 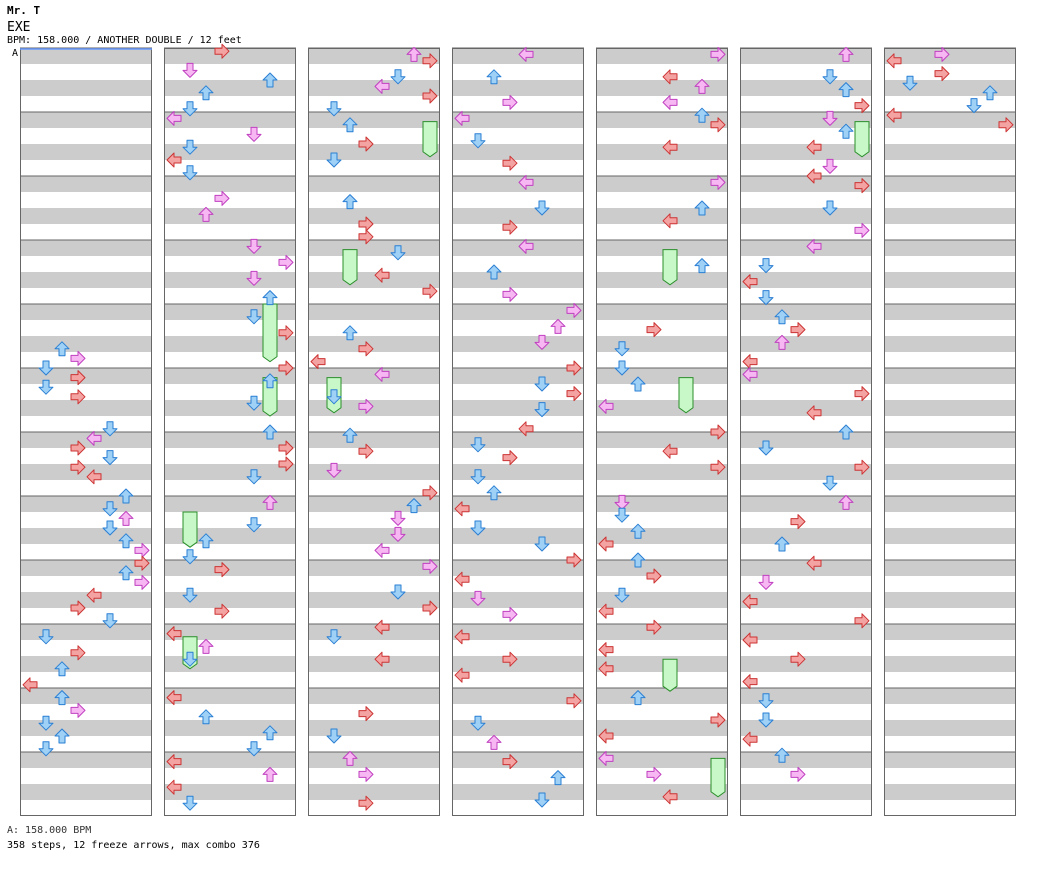 What do you see at coordinates (862, 139) in the screenshot?
I see `freeze-arrow` at bounding box center [862, 139].